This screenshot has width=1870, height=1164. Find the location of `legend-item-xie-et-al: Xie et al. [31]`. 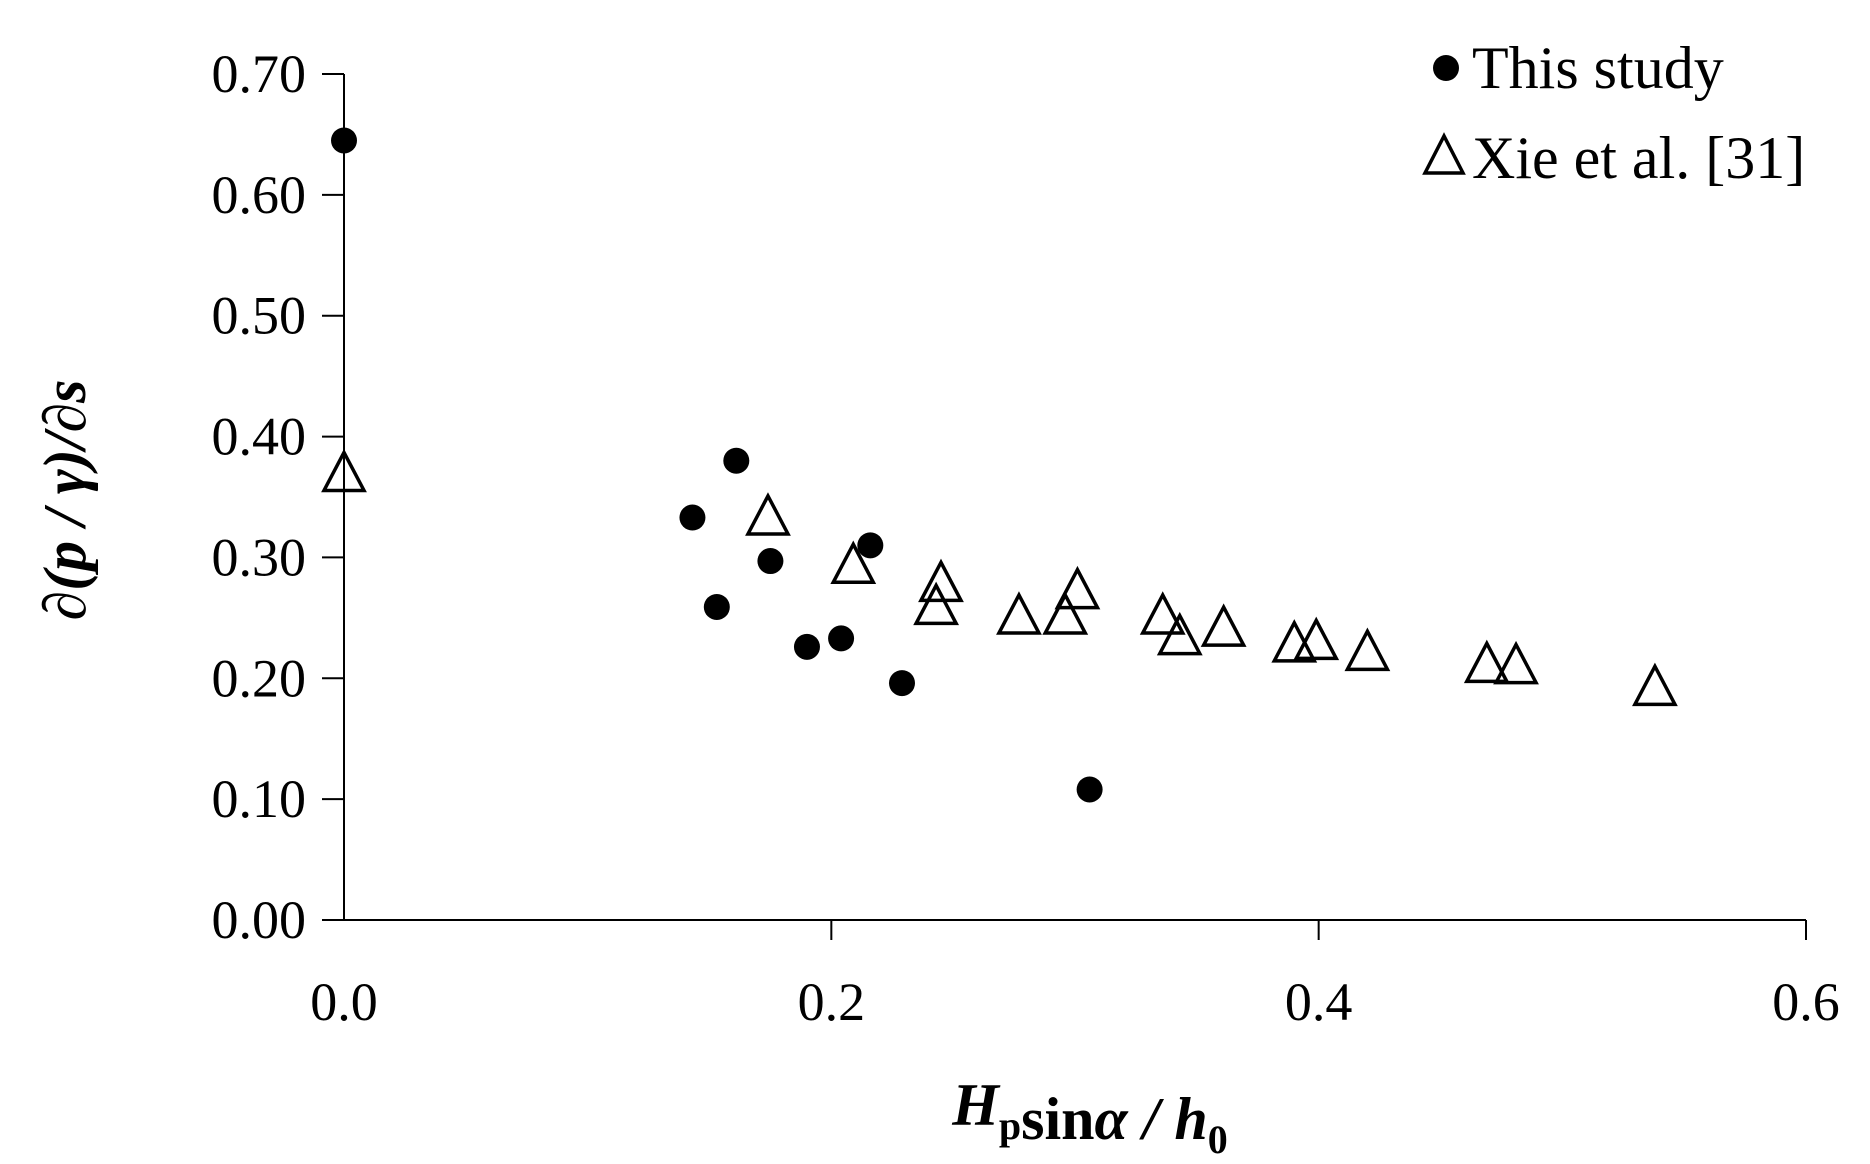

legend-item-xie-et-al: Xie et al. [31] is located at coordinates (1613, 158).